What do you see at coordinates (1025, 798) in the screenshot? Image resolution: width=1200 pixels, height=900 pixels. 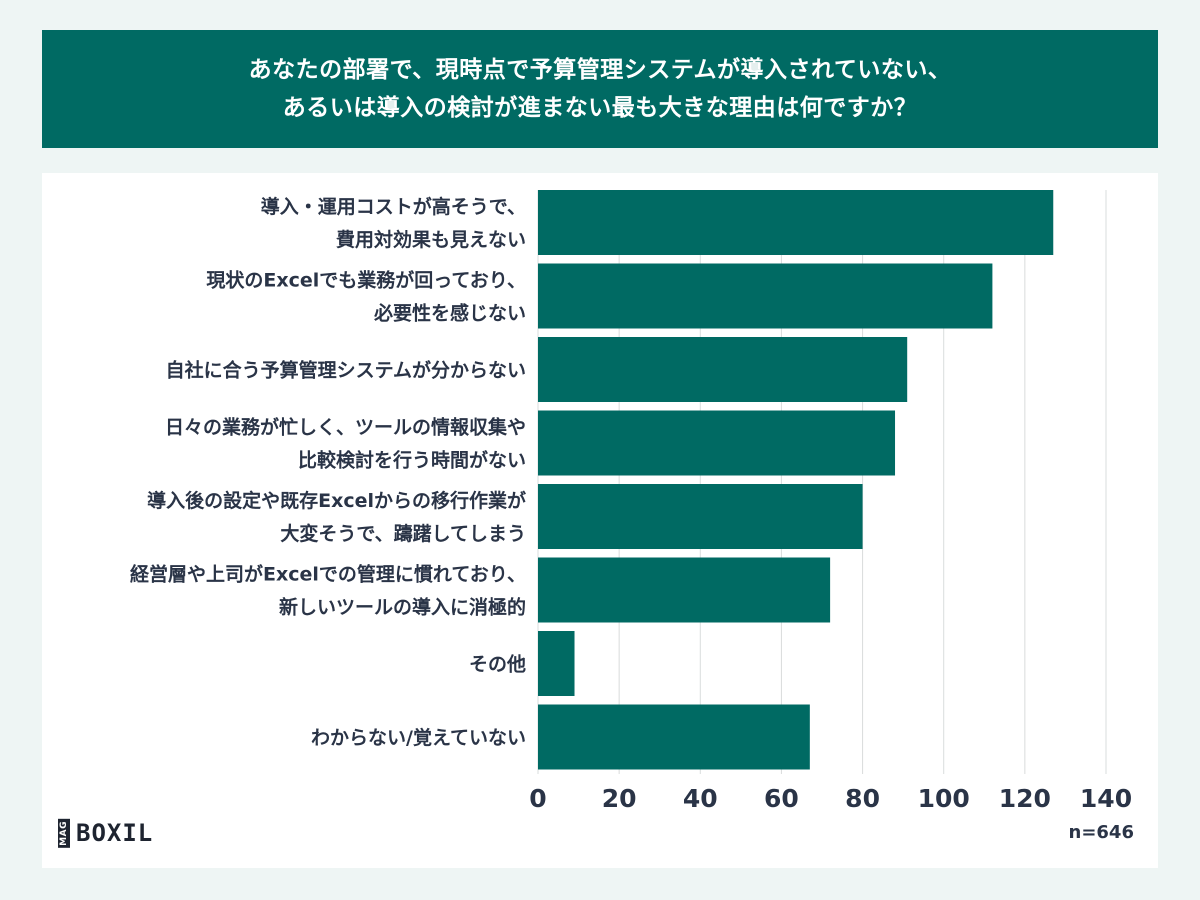 I see `x-tick-label-6: 120` at bounding box center [1025, 798].